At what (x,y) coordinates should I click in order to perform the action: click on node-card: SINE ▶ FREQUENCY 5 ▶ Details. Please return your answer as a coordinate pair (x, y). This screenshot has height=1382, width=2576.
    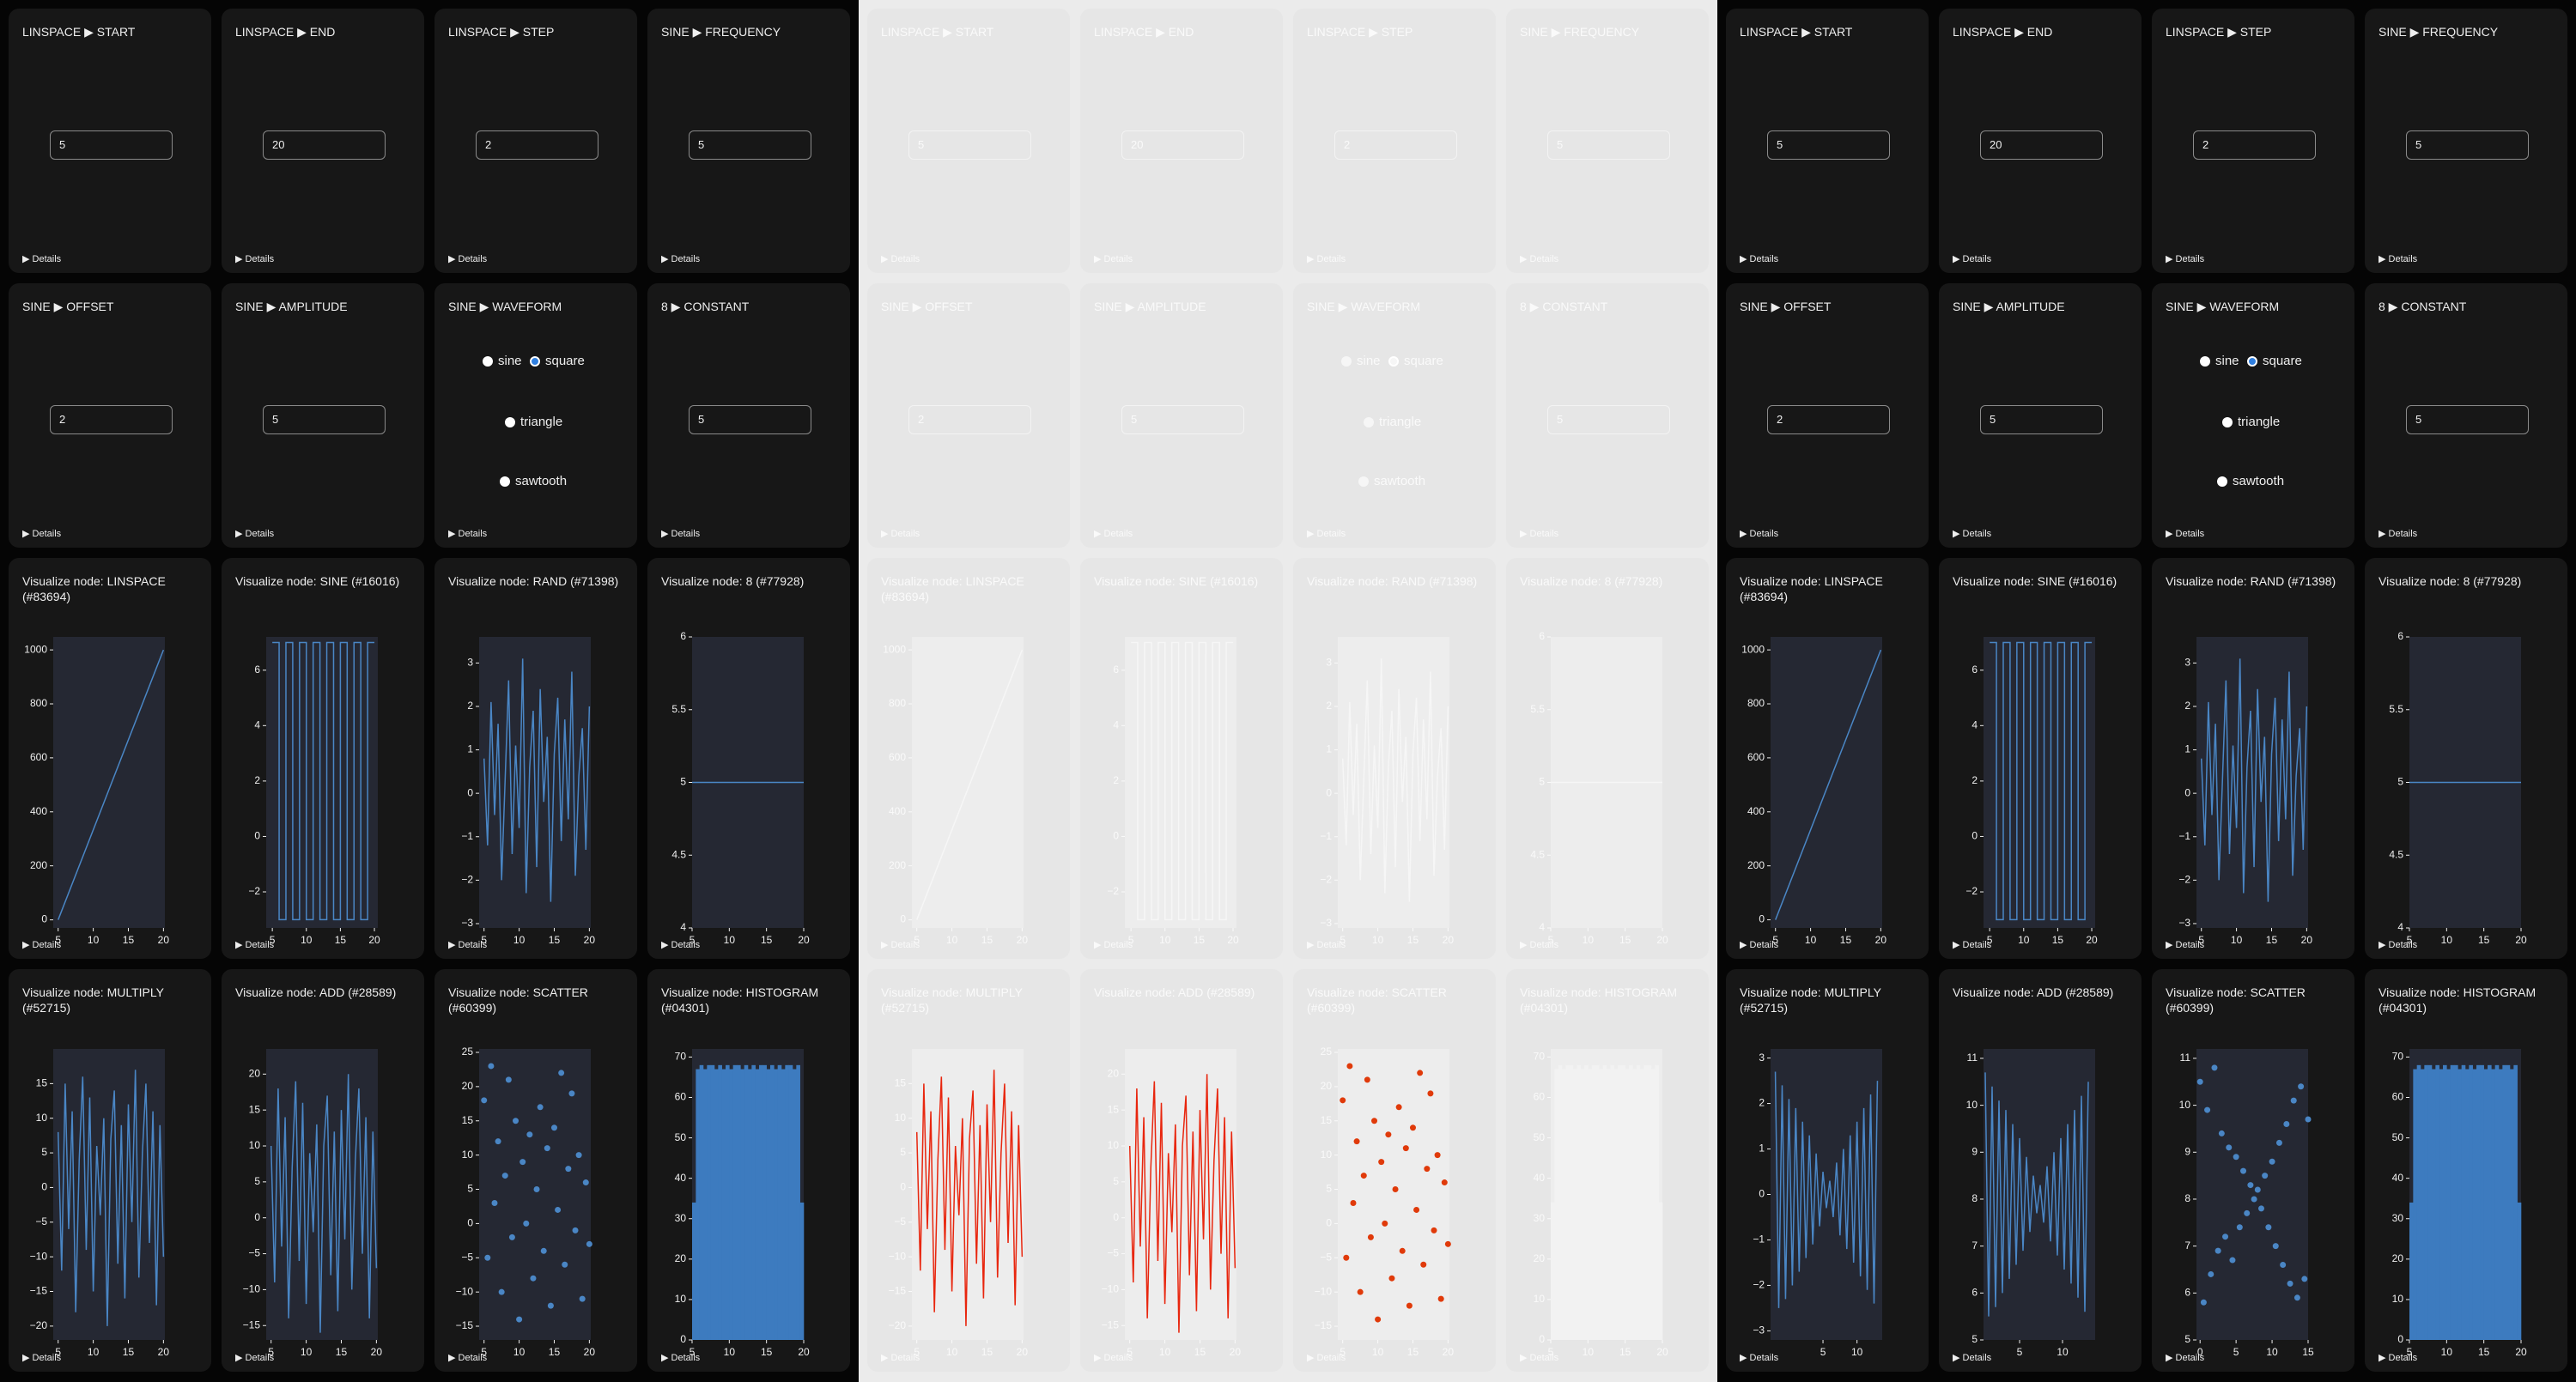
    Looking at the image, I should click on (1608, 141).